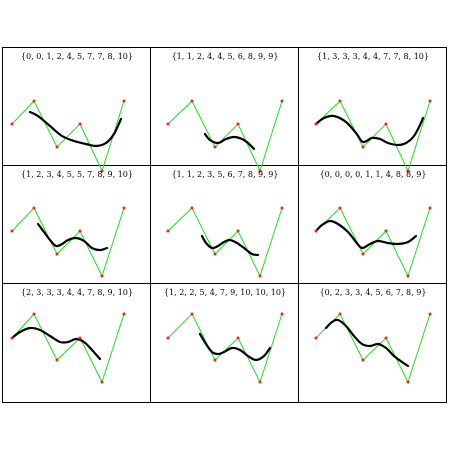 This screenshot has height=450, width=450. What do you see at coordinates (373, 56) in the screenshot?
I see `panel-title: {1, 3, 3, 3, 4, 4, 7, 7, 8, 10}` at bounding box center [373, 56].